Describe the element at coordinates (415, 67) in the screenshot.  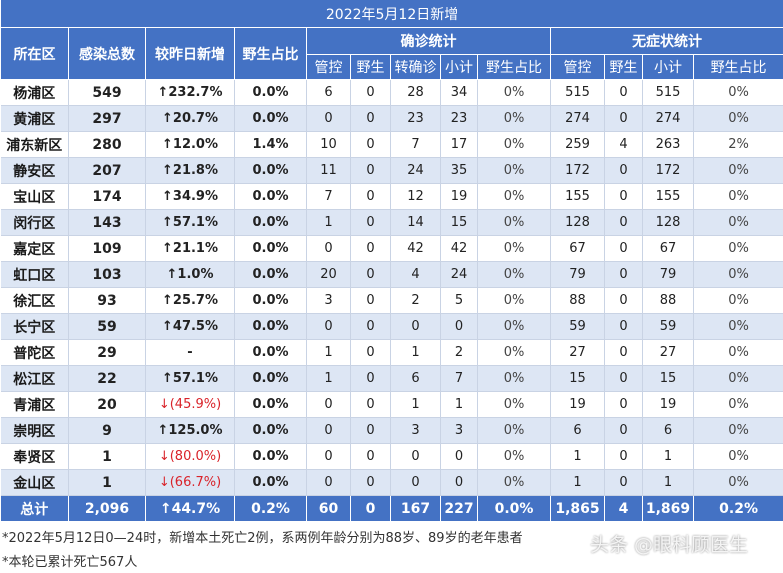
I see `header-confirmed-converted: 转确诊` at that location.